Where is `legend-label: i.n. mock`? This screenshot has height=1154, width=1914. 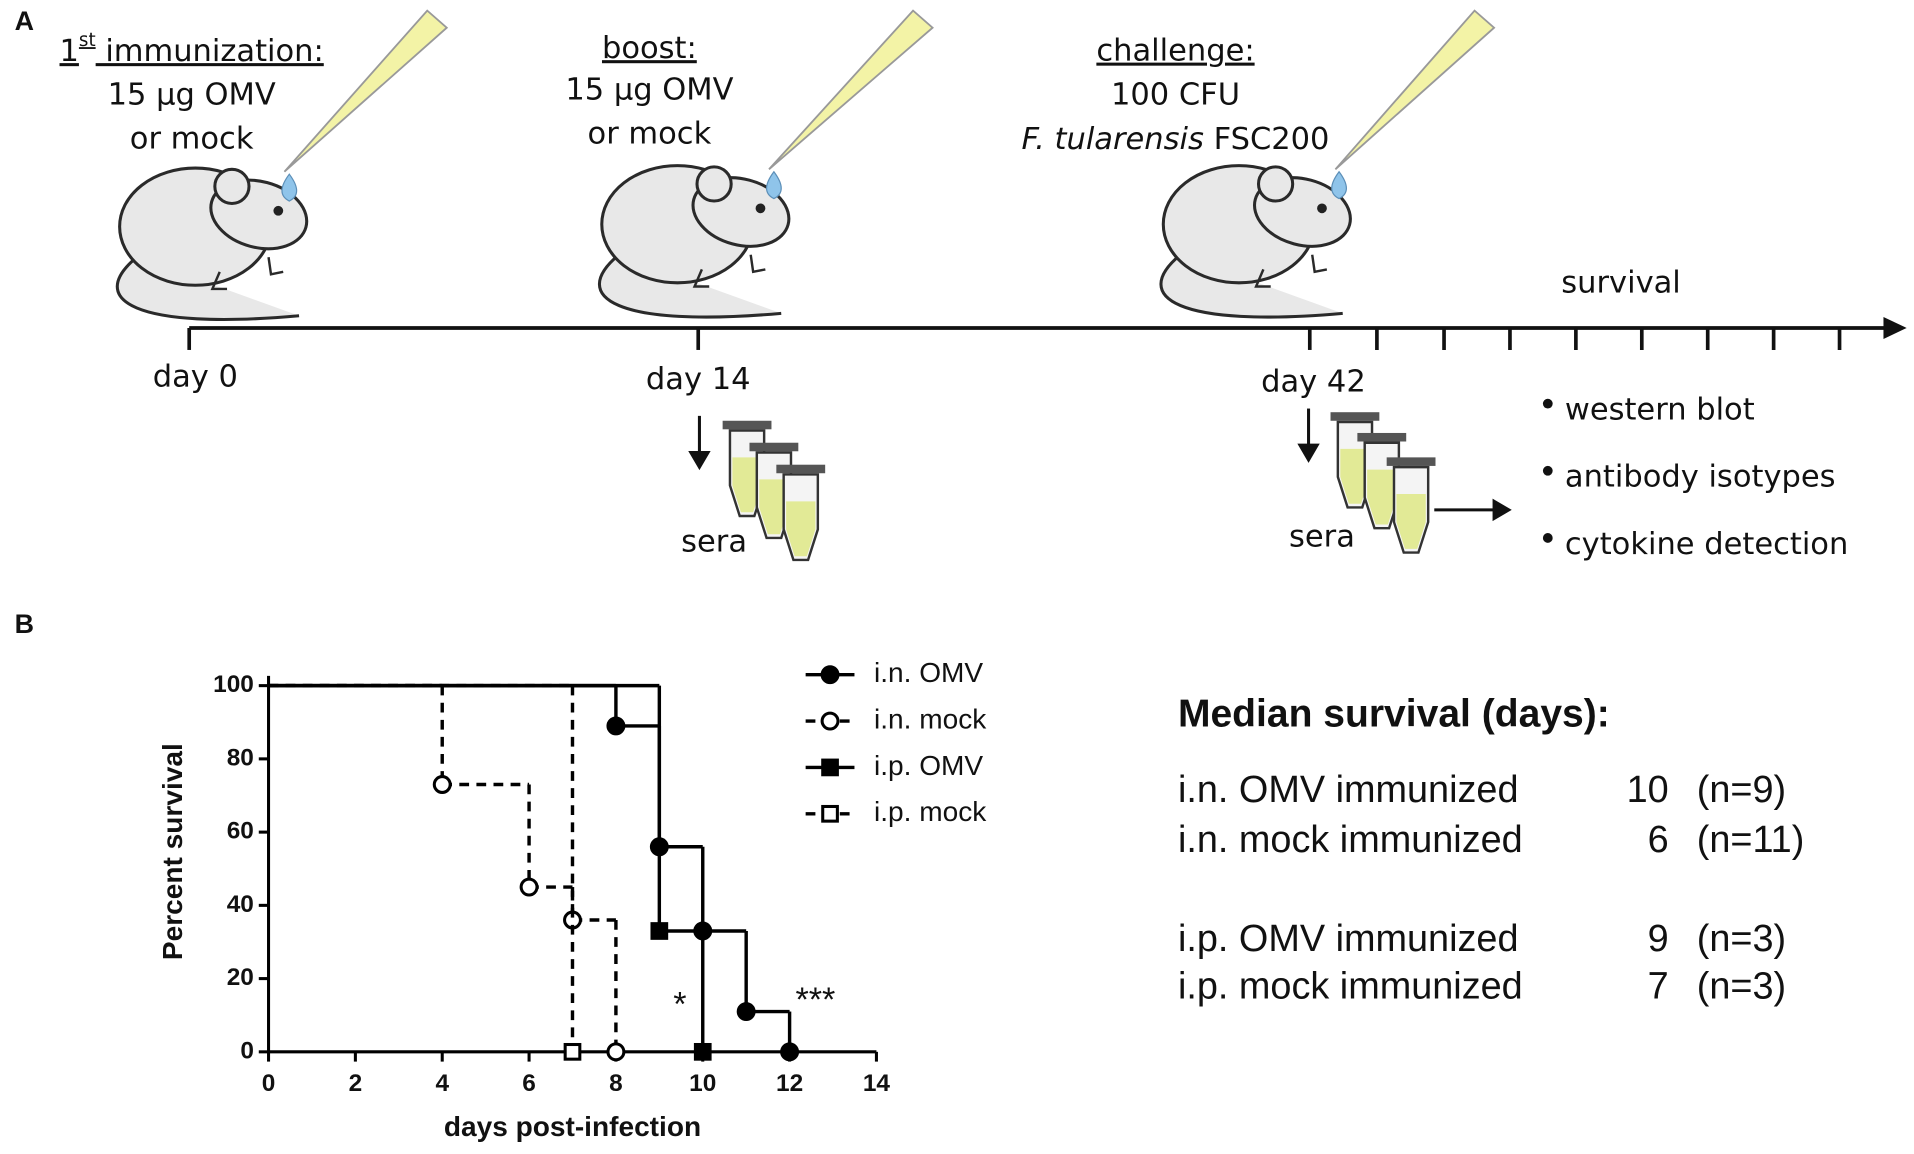 legend-label: i.n. mock is located at coordinates (930, 718).